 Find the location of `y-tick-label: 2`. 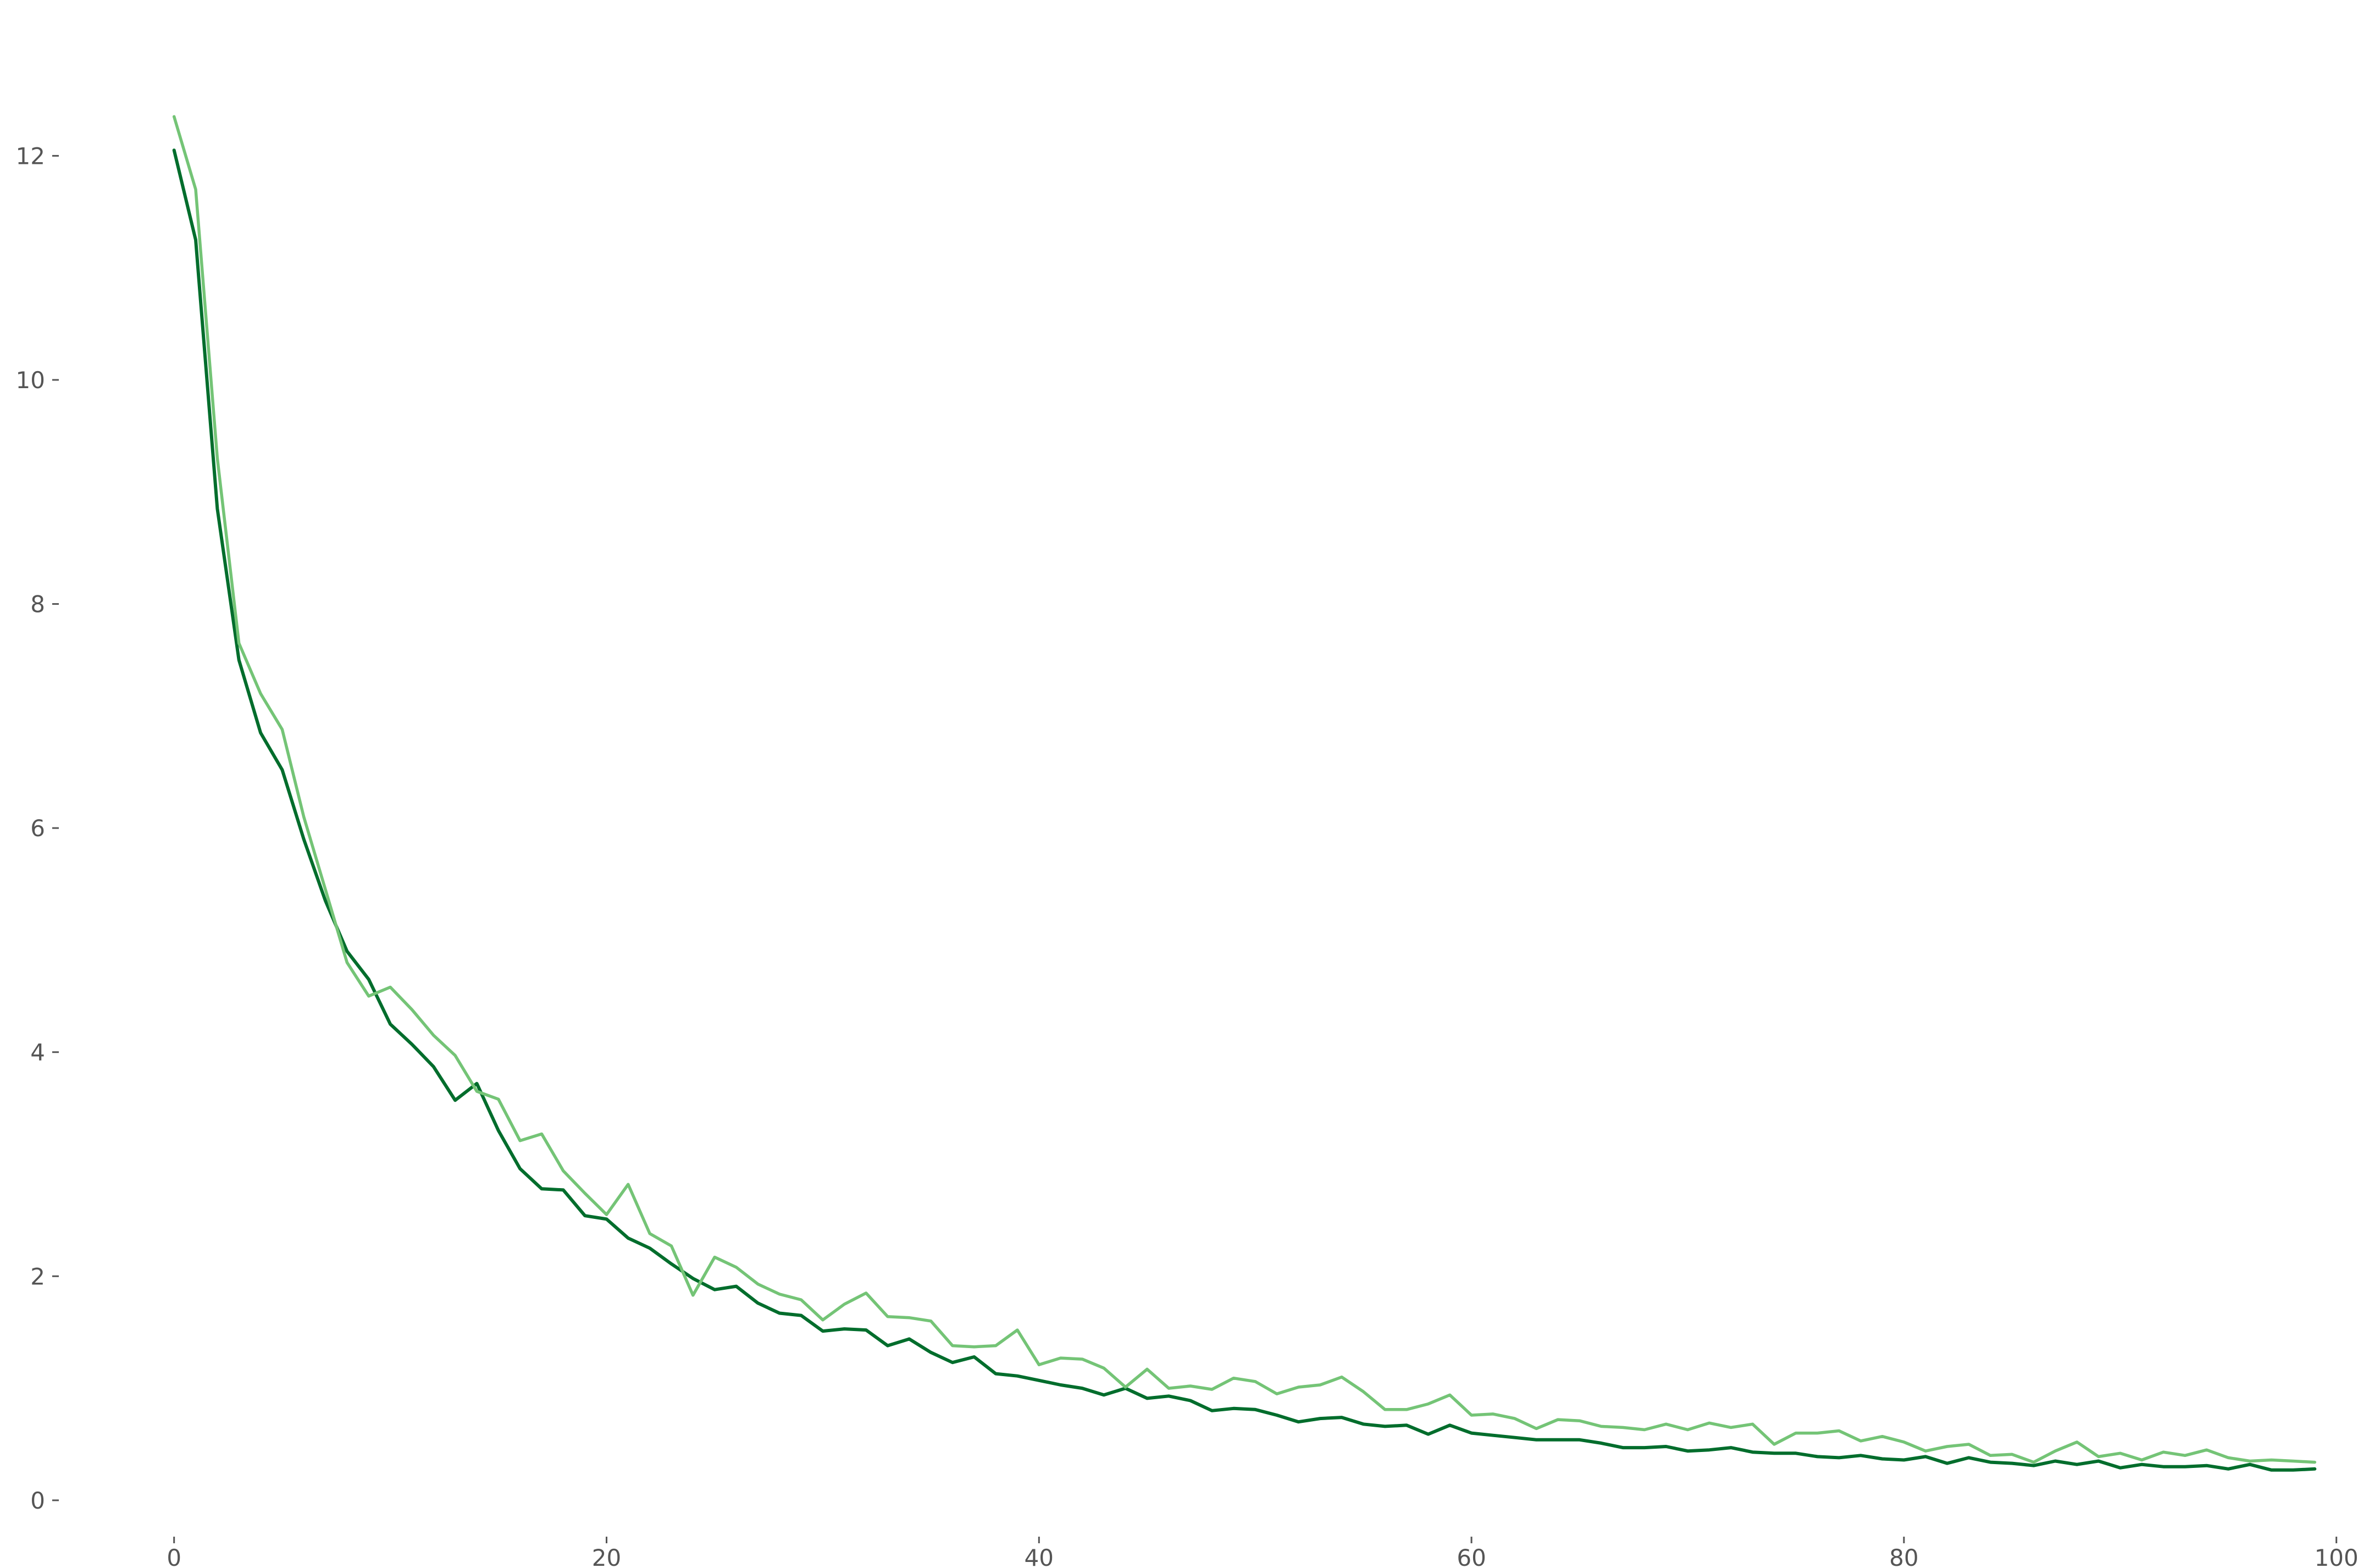

y-tick-label: 2 is located at coordinates (37, 1277).